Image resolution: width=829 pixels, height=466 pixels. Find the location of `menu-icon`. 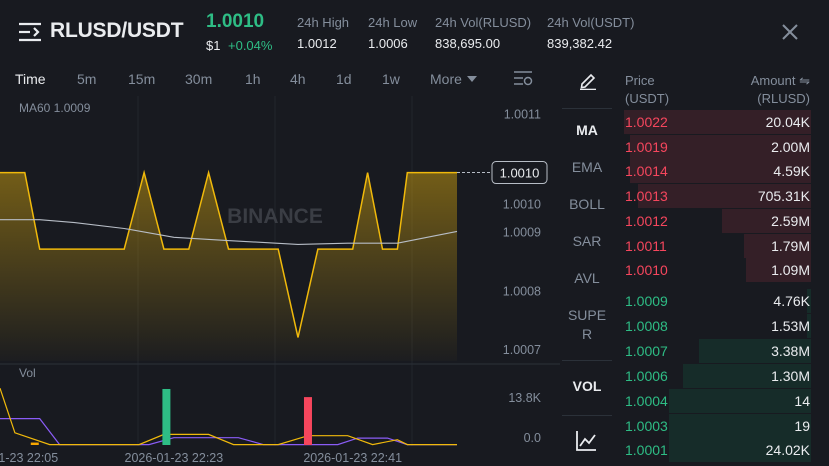

menu-icon is located at coordinates (30, 32).